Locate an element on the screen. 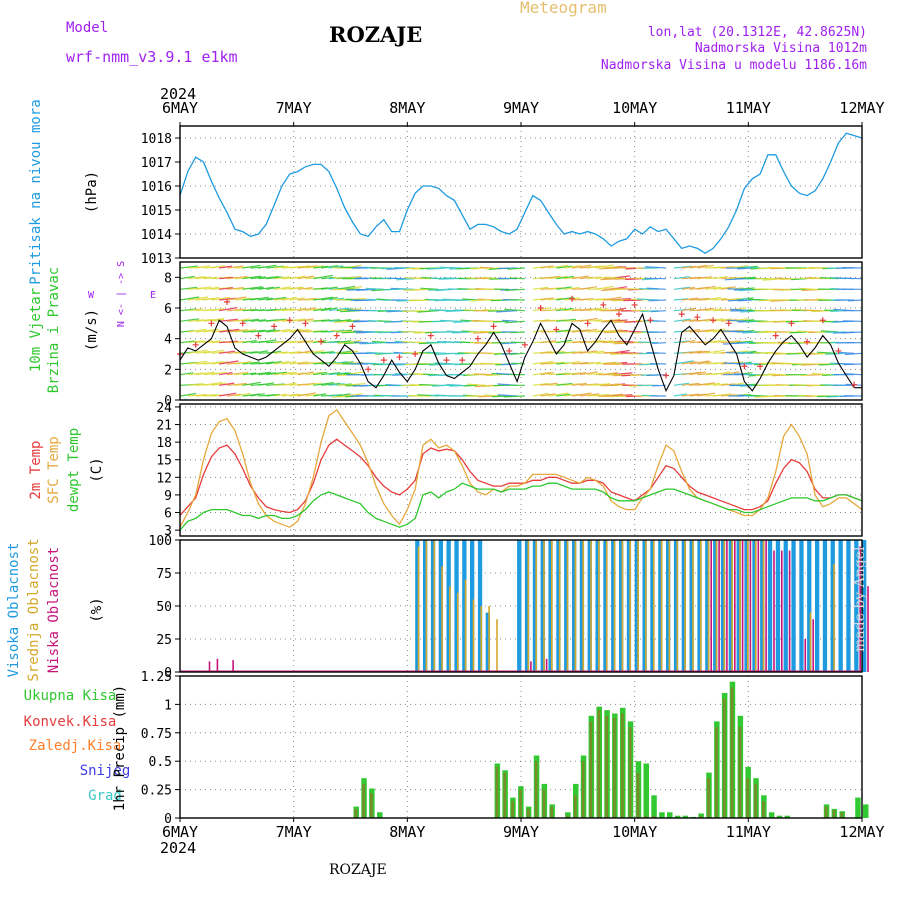 This screenshot has width=900, height=900. x-tick-label-top: 11MAY is located at coordinates (748, 108).